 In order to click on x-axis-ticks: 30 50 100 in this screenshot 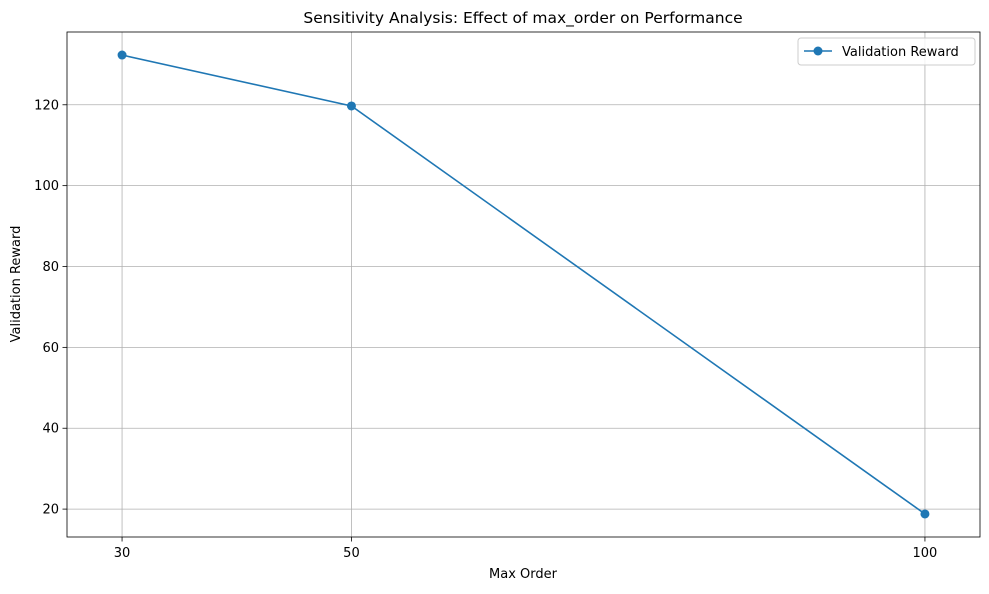, I will do `click(526, 549)`.